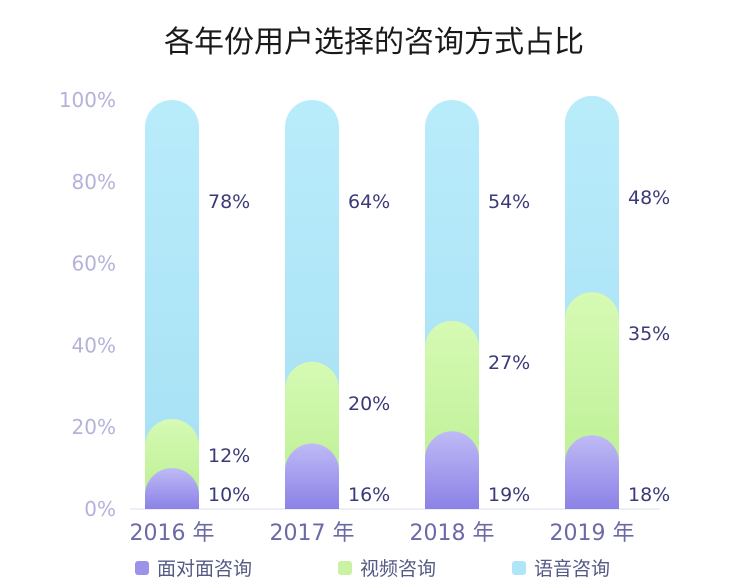 The width and height of the screenshot is (748, 587). I want to click on x-axis: 2016 年 2017 年 2018 年 2019 年, so click(382, 533).